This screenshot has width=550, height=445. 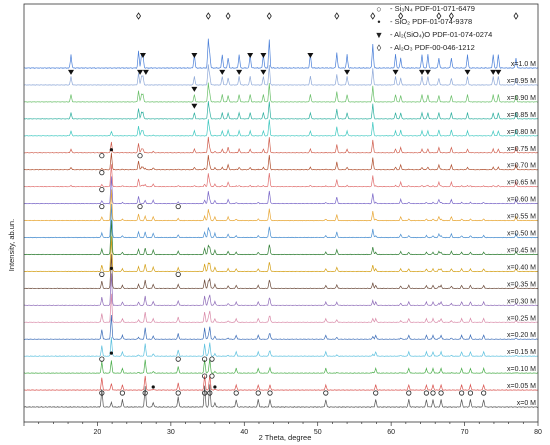 What do you see at coordinates (318, 432) in the screenshot?
I see `x-tick-label: 50` at bounding box center [318, 432].